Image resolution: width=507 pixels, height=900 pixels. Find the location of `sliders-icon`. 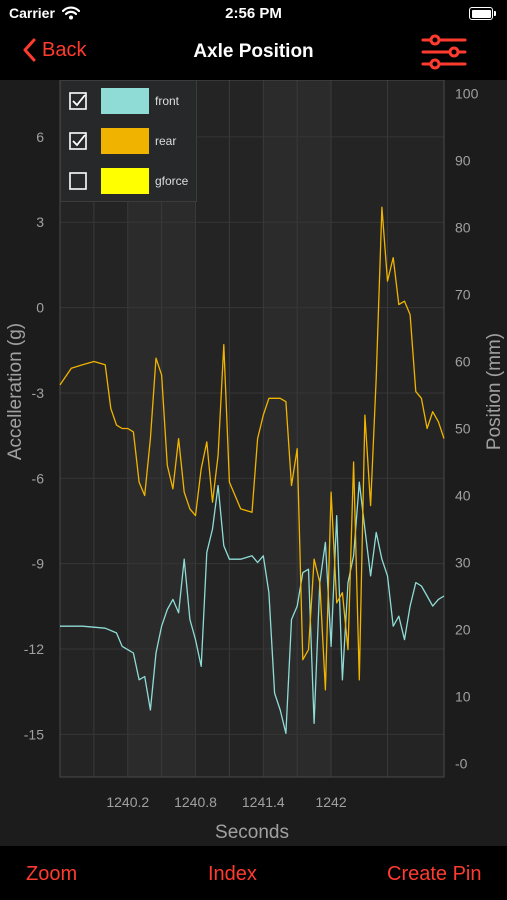

sliders-icon is located at coordinates (444, 52).